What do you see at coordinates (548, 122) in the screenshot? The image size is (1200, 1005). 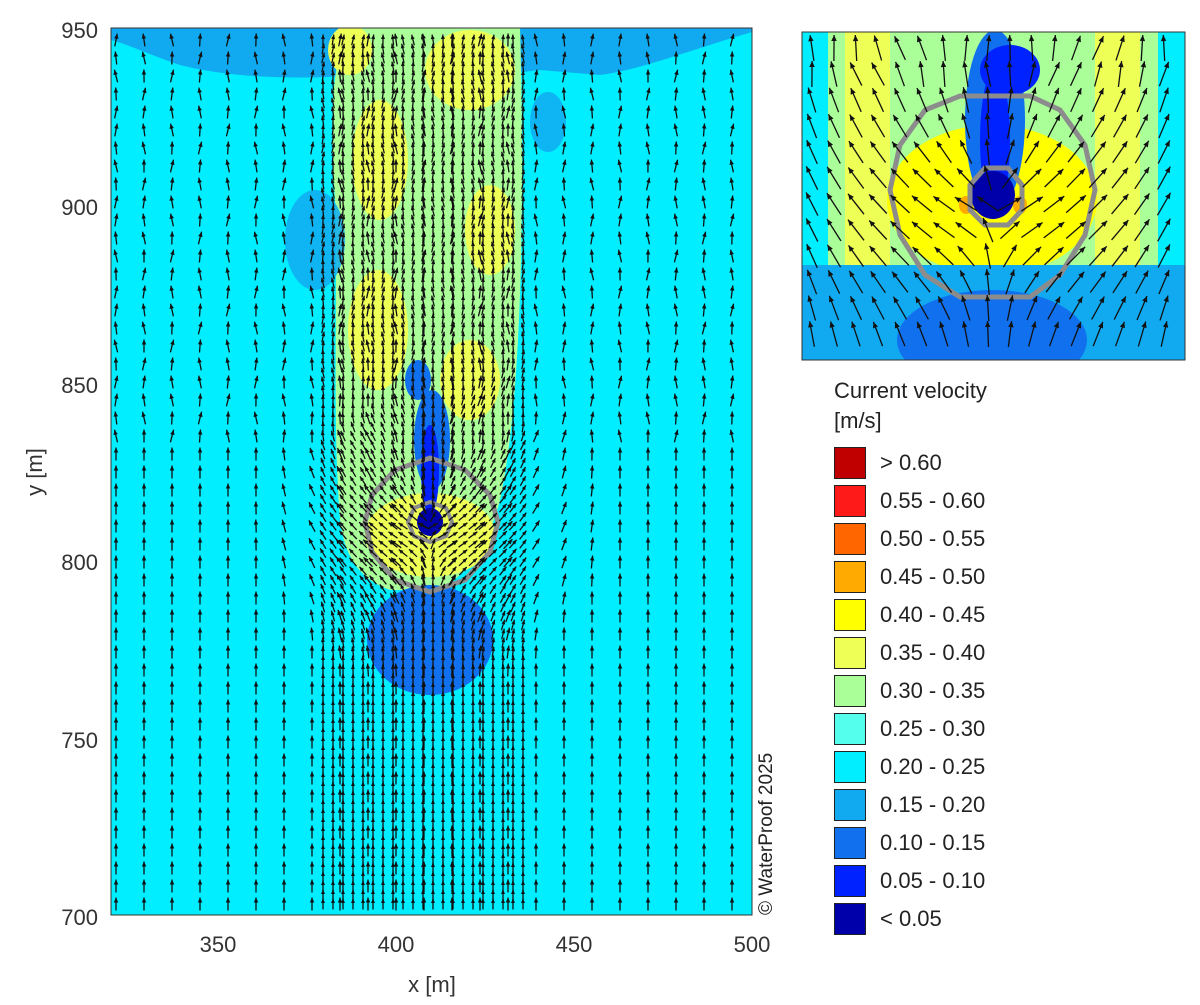 I see `wake-right-slow-patch` at bounding box center [548, 122].